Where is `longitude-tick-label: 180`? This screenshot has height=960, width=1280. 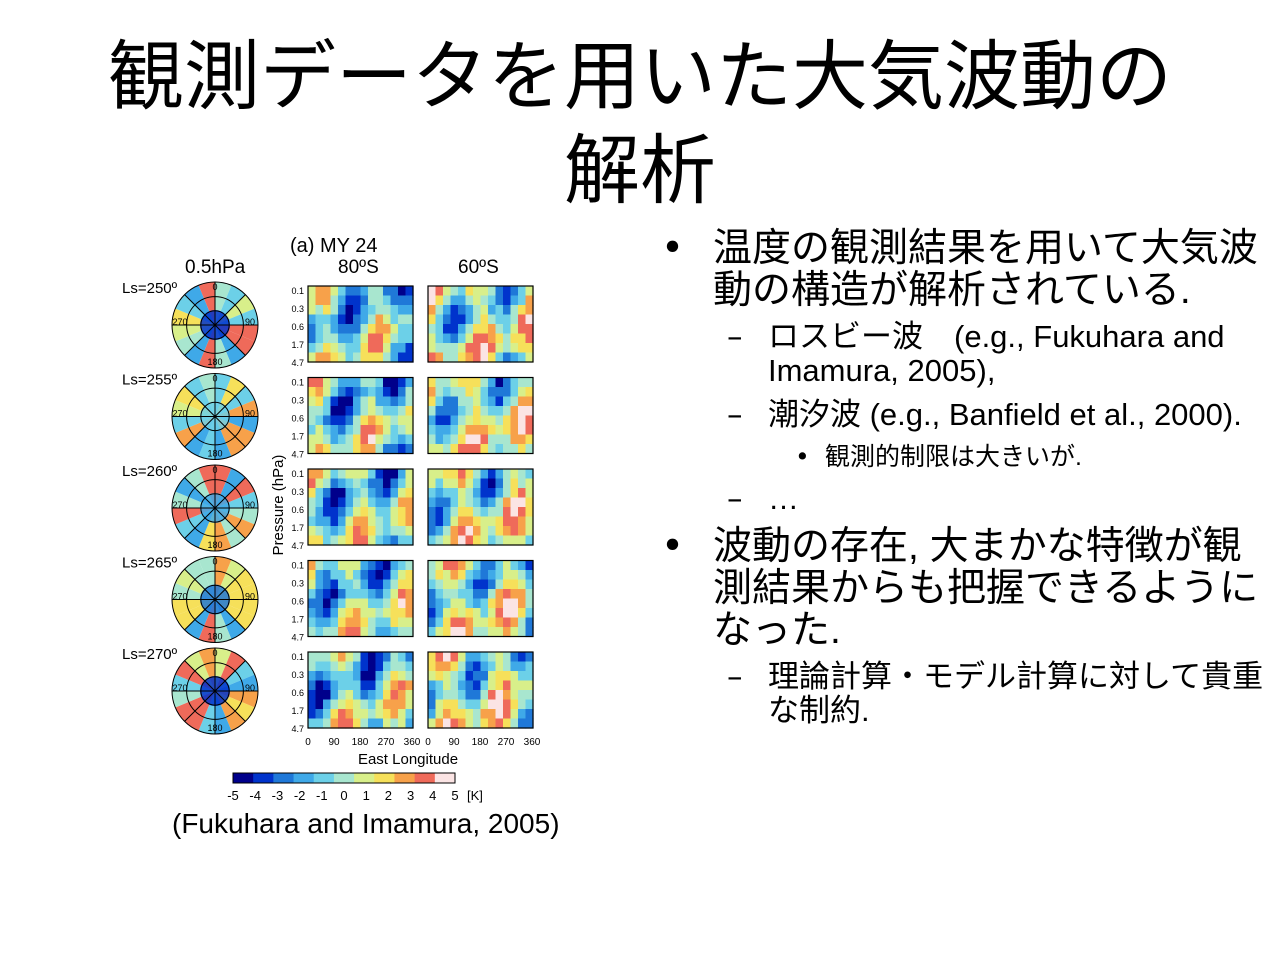 longitude-tick-label: 180 is located at coordinates (480, 742).